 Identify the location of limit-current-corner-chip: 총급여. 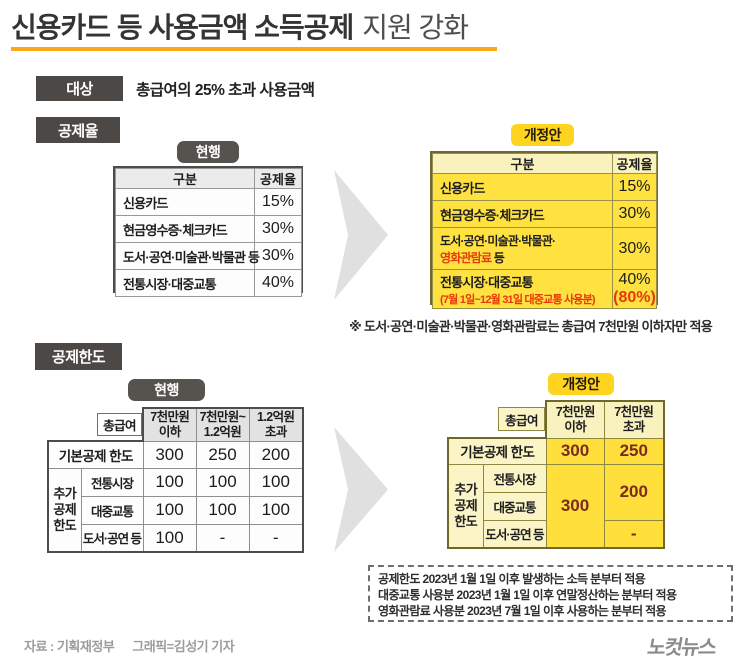
(119, 424).